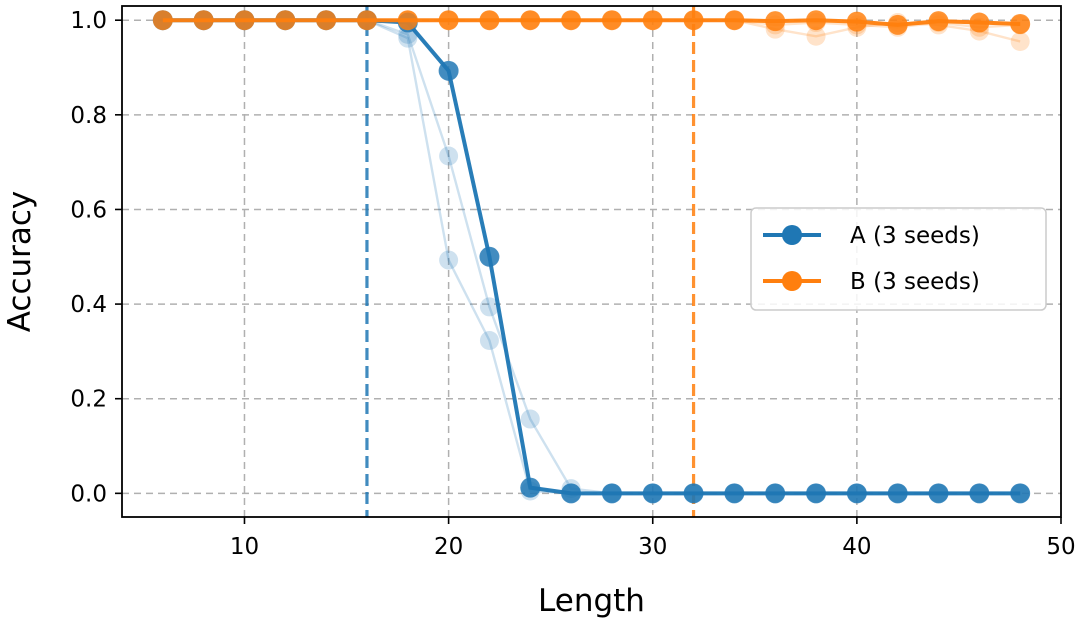 The width and height of the screenshot is (1080, 620). I want to click on legend-label: B (3 seeds), so click(915, 282).